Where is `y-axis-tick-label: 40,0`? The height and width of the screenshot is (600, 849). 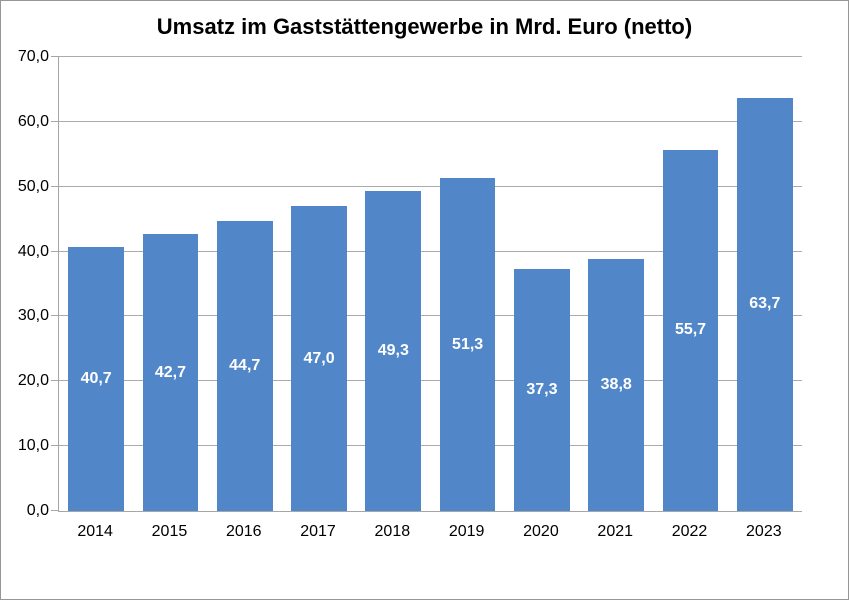
y-axis-tick-label: 40,0 is located at coordinates (33, 251).